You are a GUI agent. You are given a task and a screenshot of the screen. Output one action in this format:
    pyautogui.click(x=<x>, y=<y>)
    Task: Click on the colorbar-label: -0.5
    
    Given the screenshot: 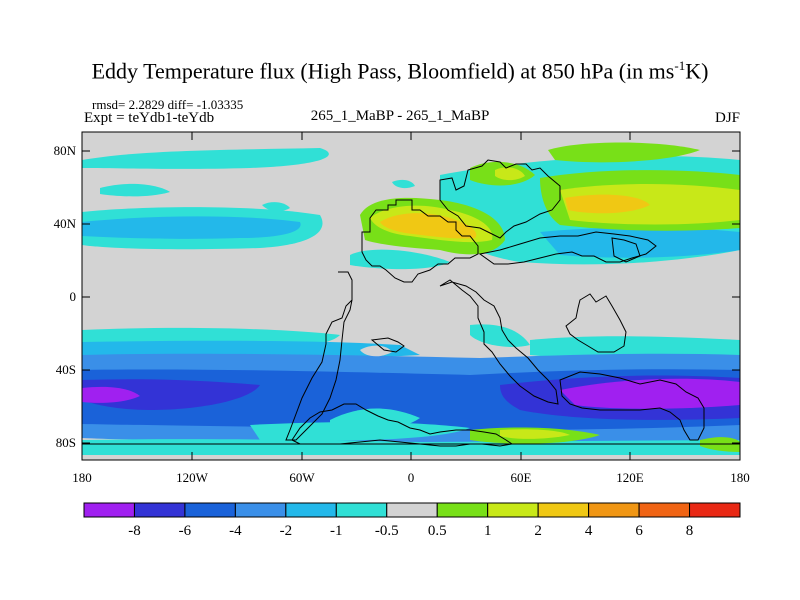 What is the action you would take?
    pyautogui.click(x=387, y=531)
    